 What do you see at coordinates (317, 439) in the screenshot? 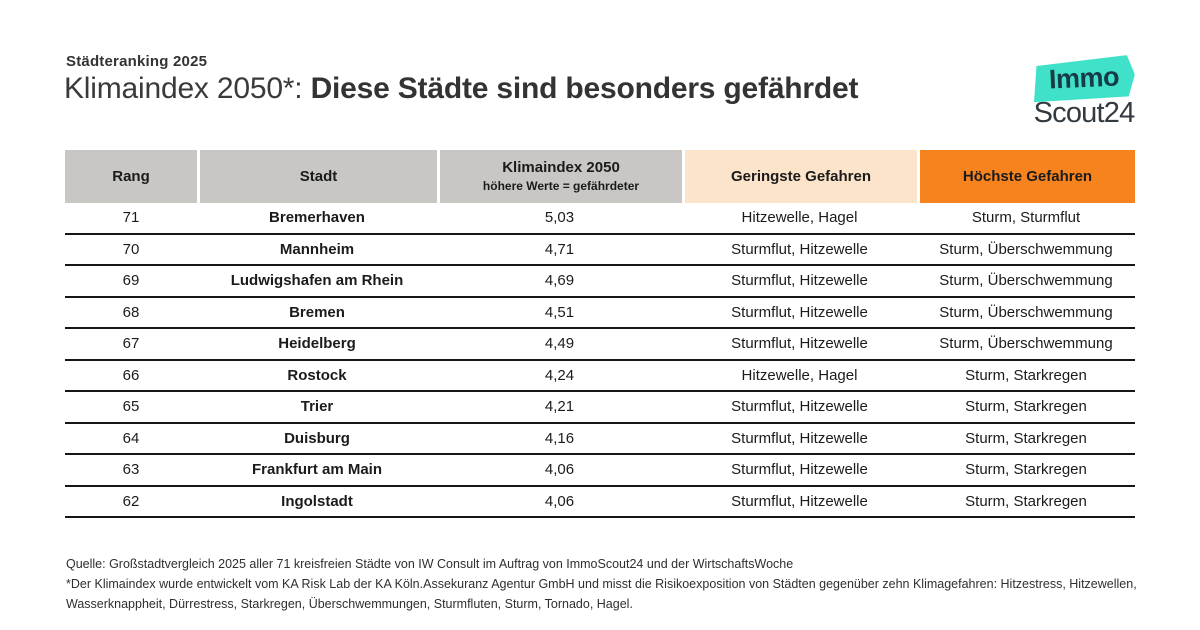
I see `cell-stadt: Duisburg` at bounding box center [317, 439].